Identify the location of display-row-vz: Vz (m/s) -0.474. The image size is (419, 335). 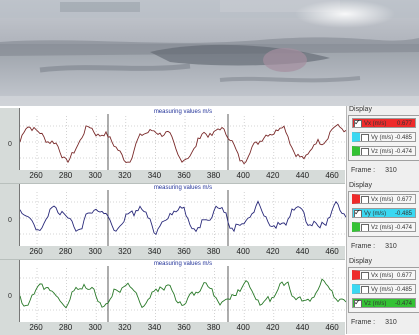
(384, 303).